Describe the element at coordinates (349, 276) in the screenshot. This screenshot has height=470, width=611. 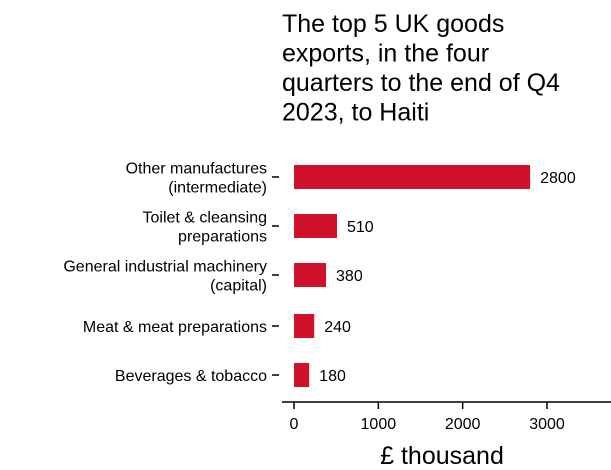
I see `value-label: 380` at that location.